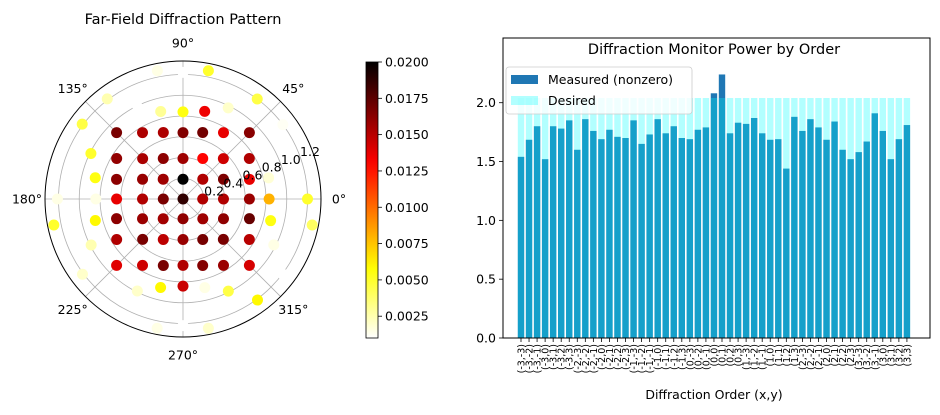  What do you see at coordinates (706, 357) in the screenshot?
I see `x-tick-label: (0,-1)` at bounding box center [706, 357].